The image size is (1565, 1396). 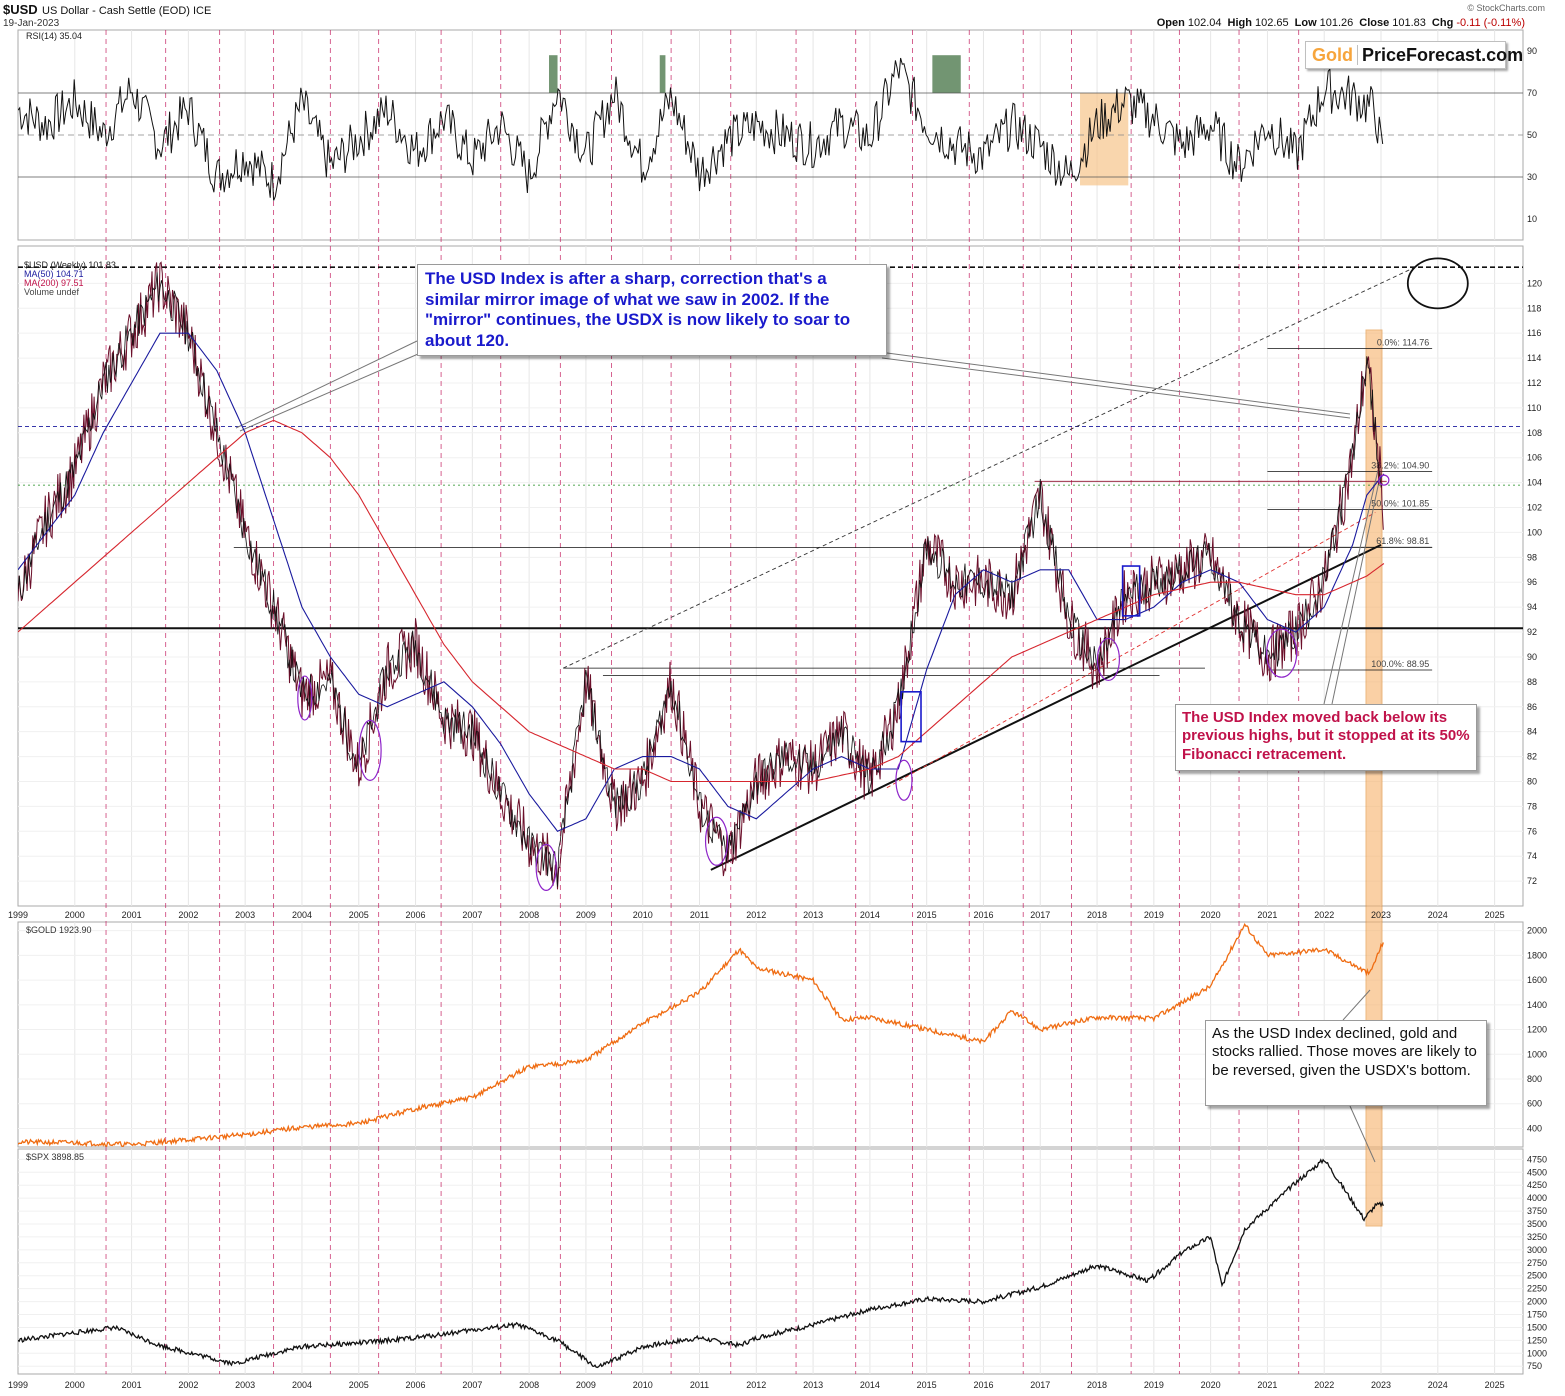 What do you see at coordinates (1104, 139) in the screenshot?
I see `rsi-highlight-box` at bounding box center [1104, 139].